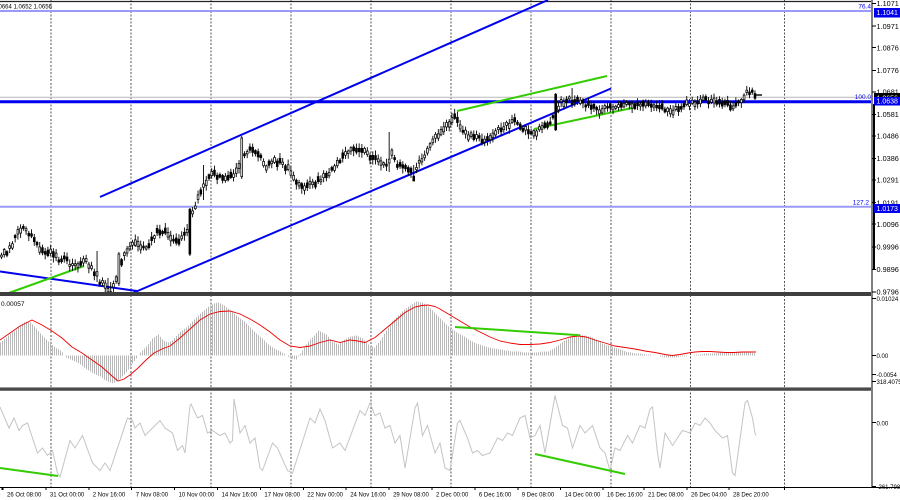 This screenshot has height=500, width=900. What do you see at coordinates (888, 383) in the screenshot?
I see `svg-text: 318.4075` at bounding box center [888, 383].